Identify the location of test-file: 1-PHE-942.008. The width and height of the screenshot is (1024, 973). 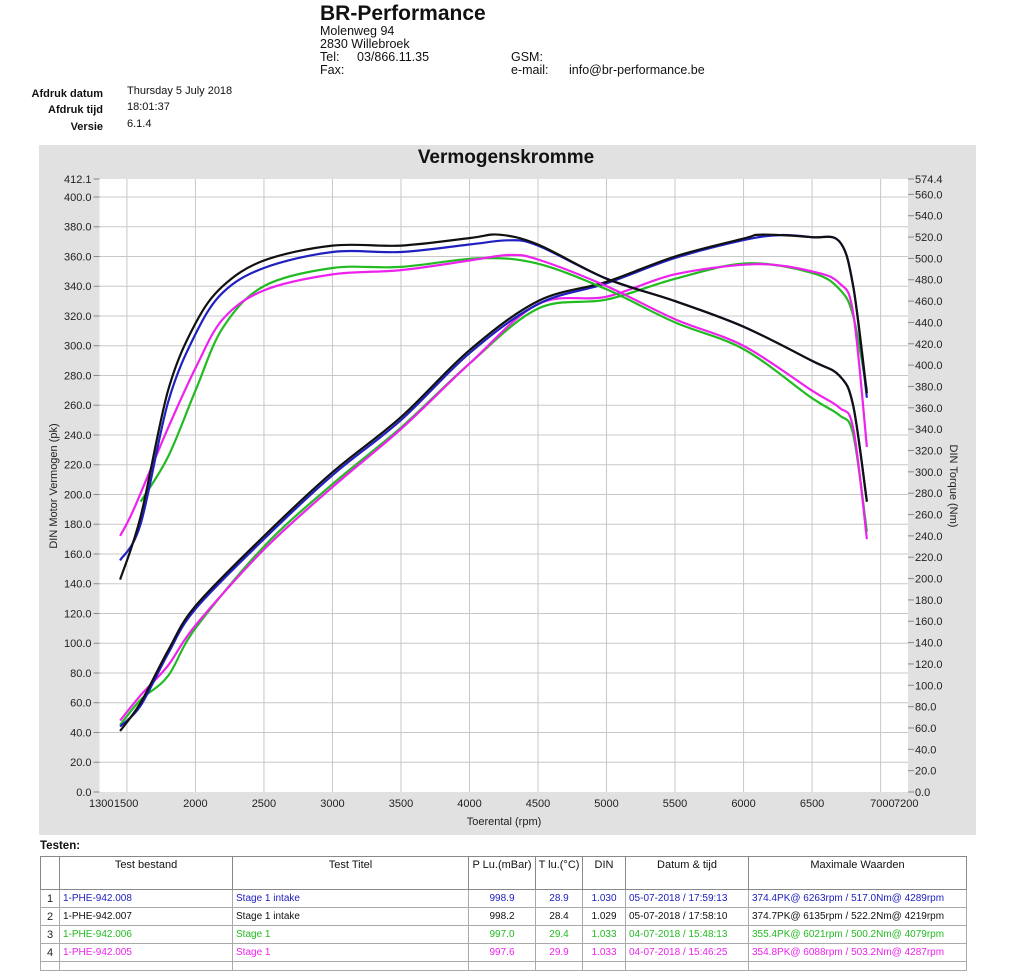
(146, 898).